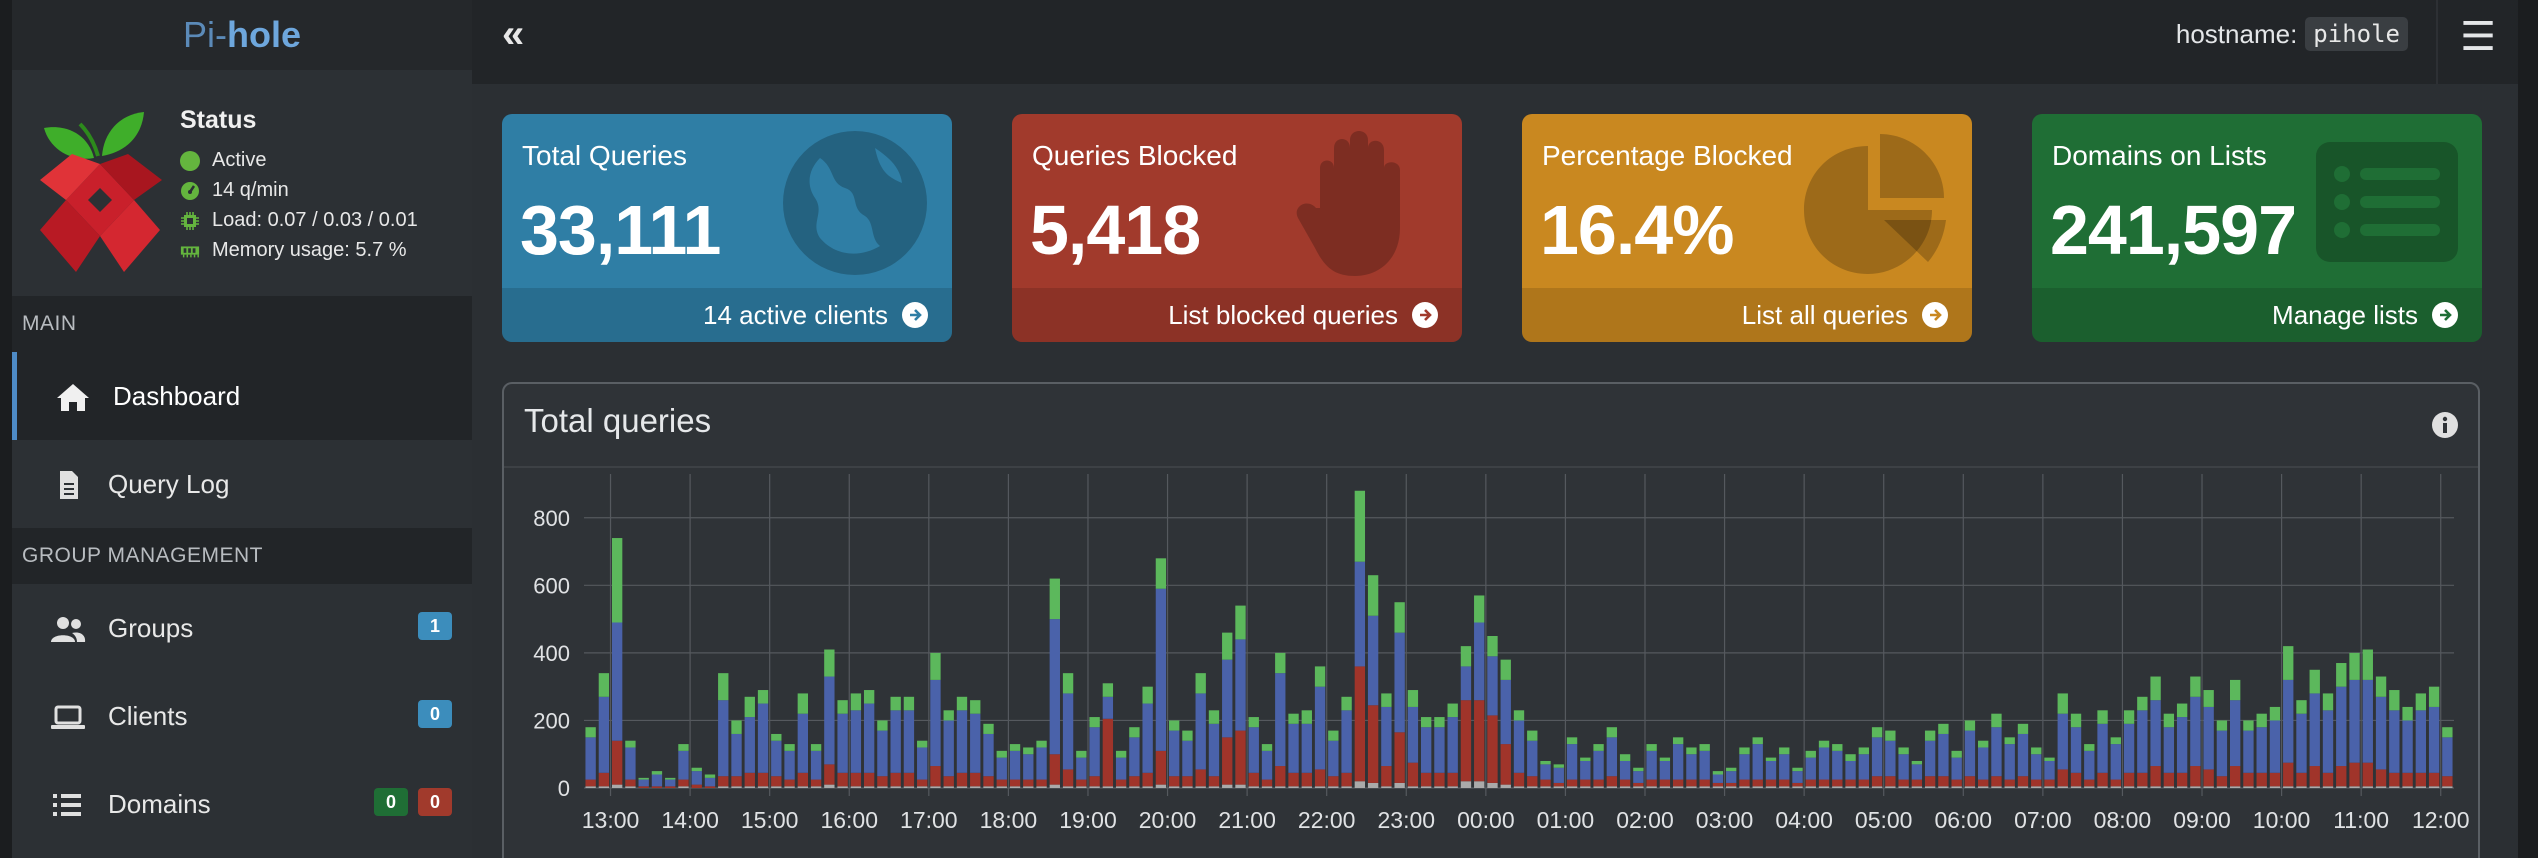 The image size is (2538, 858). What do you see at coordinates (242, 804) in the screenshot?
I see `sidebar-item-domains: Domains 0 0` at bounding box center [242, 804].